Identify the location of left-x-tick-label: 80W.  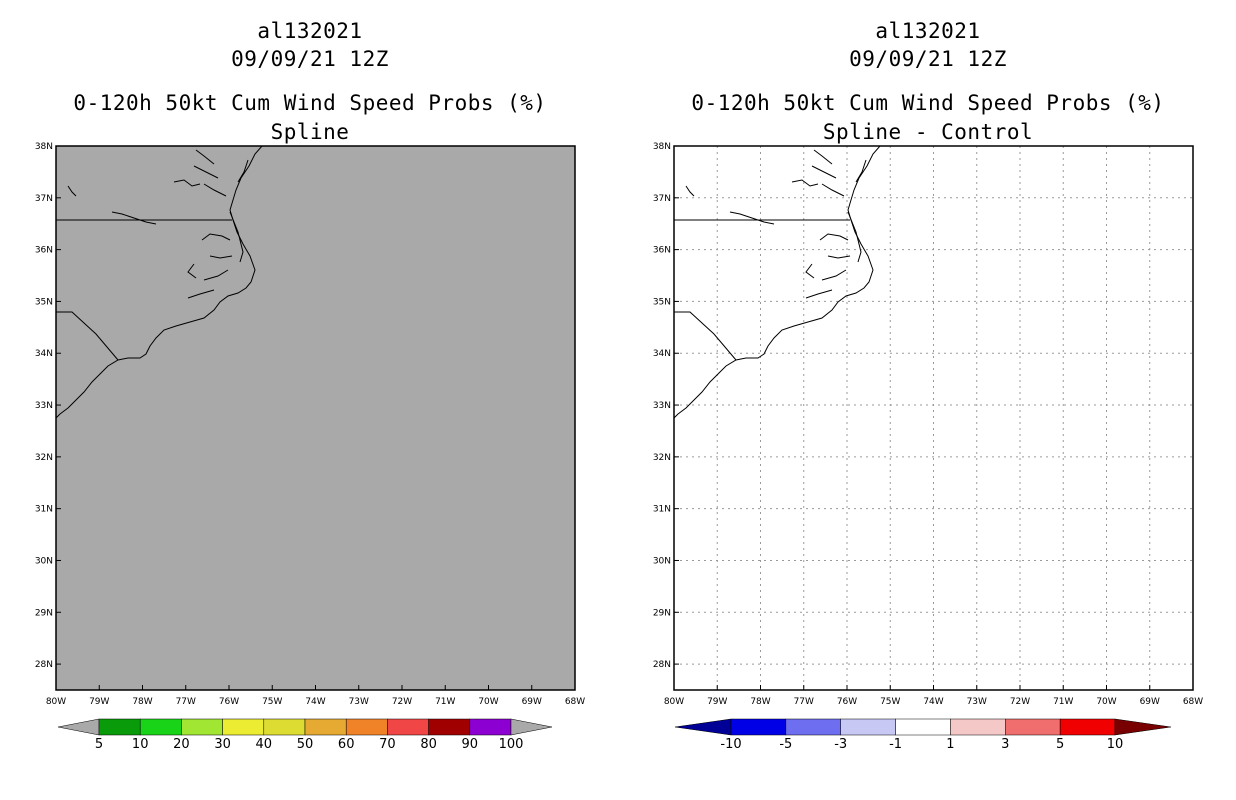
(56, 702).